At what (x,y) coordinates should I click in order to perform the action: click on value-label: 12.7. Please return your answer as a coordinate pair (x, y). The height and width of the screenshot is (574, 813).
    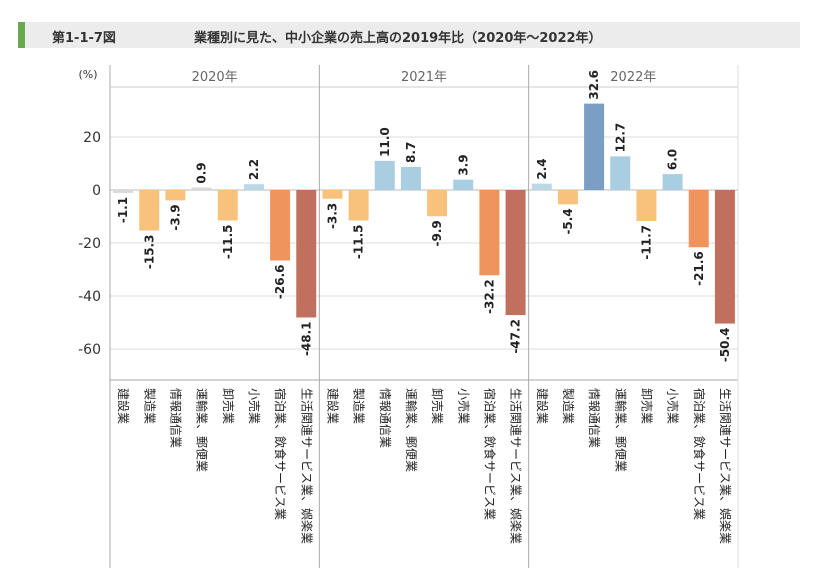
    Looking at the image, I should click on (620, 138).